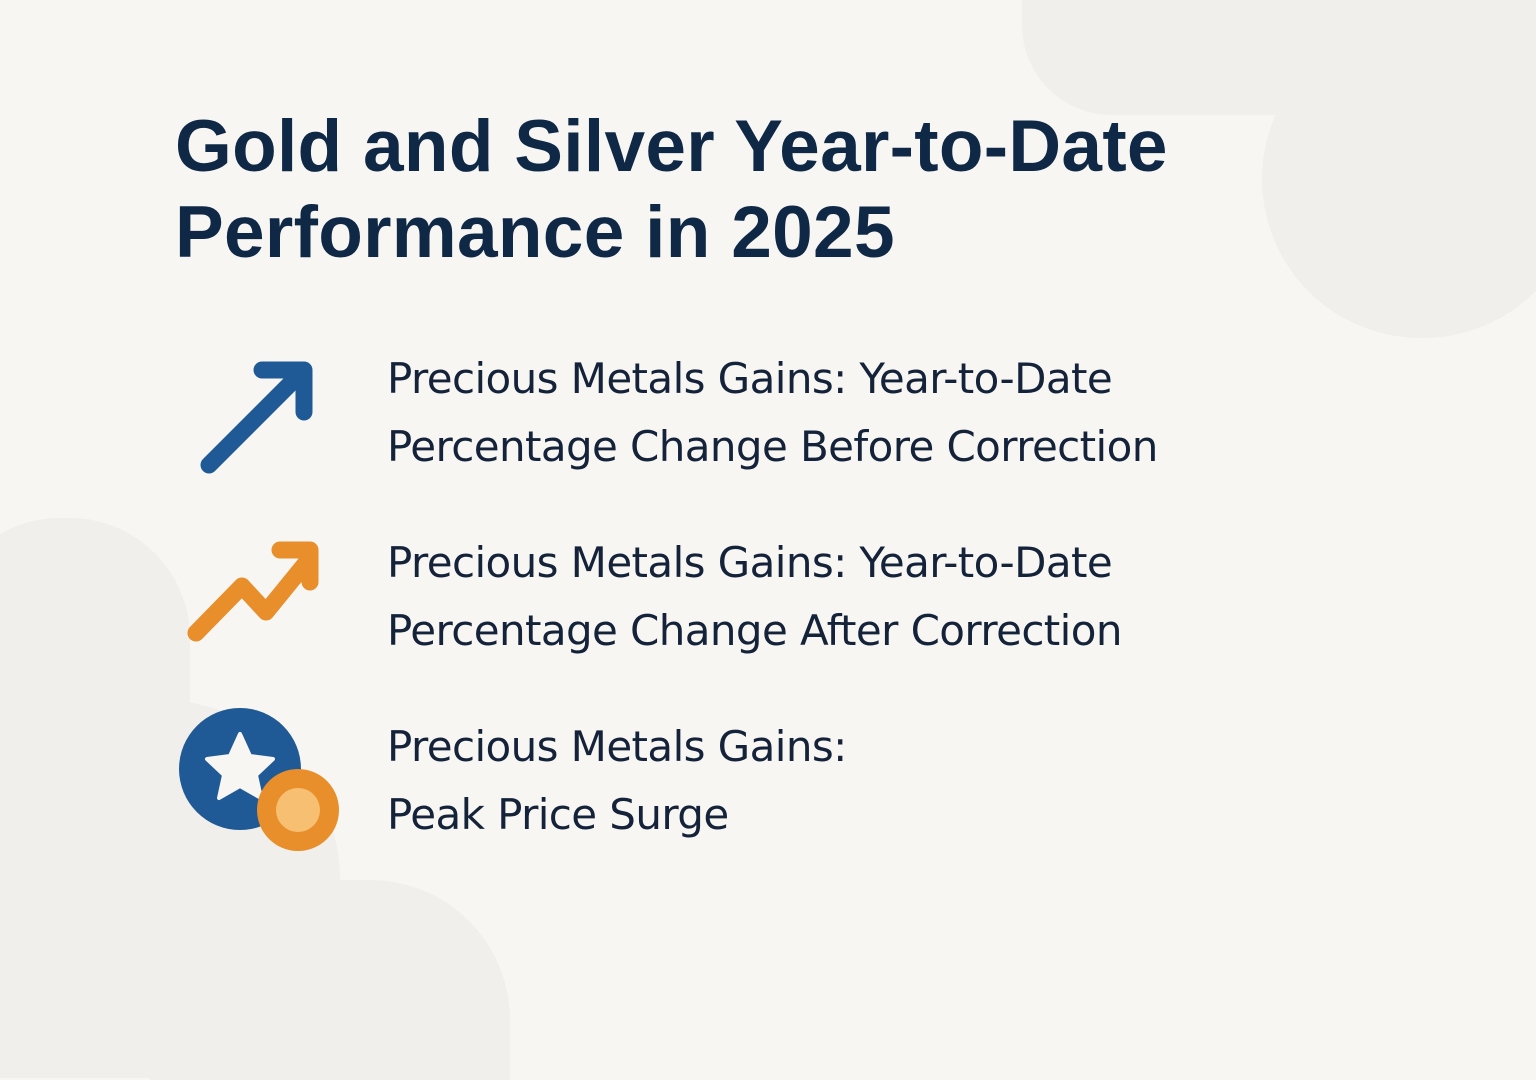  Describe the element at coordinates (1399, 179) in the screenshot. I see `background-blob` at that location.